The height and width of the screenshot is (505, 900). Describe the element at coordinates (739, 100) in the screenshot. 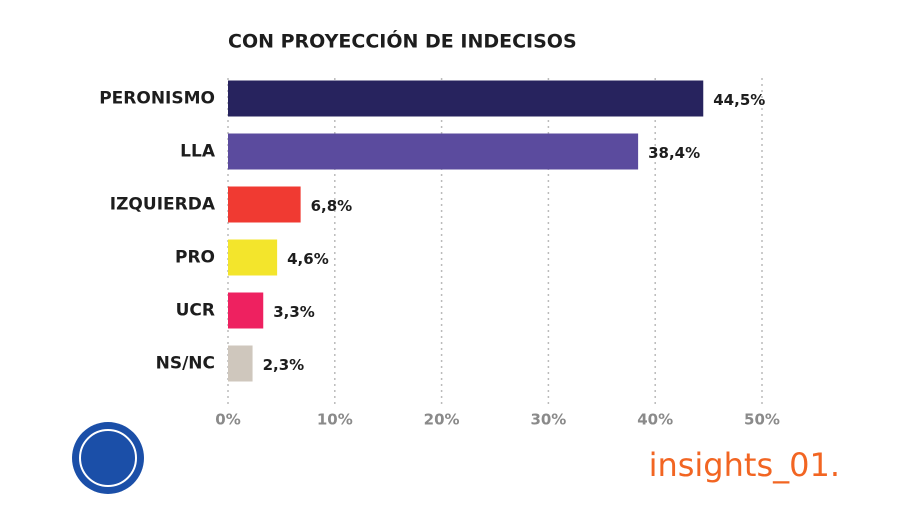

I see `value-label: 44,5%` at that location.